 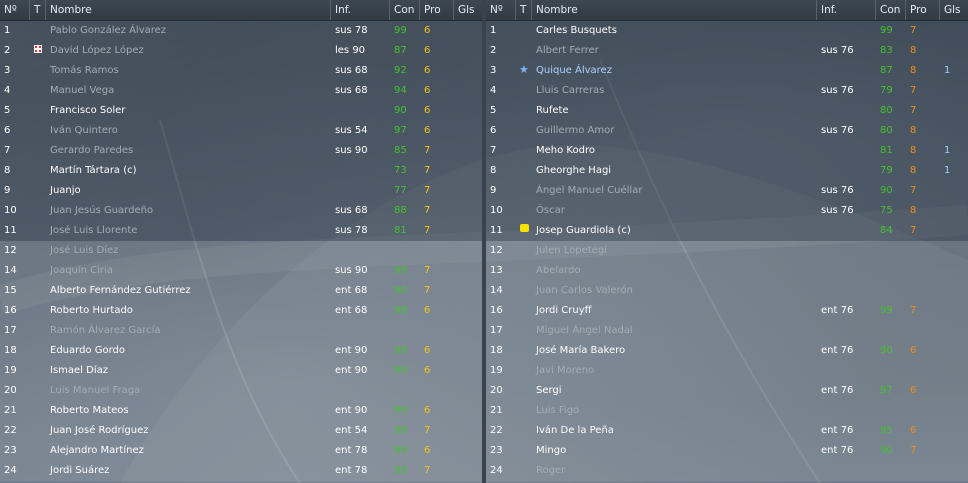 I want to click on player-name: Pablo González Álvarez, so click(x=108, y=30).